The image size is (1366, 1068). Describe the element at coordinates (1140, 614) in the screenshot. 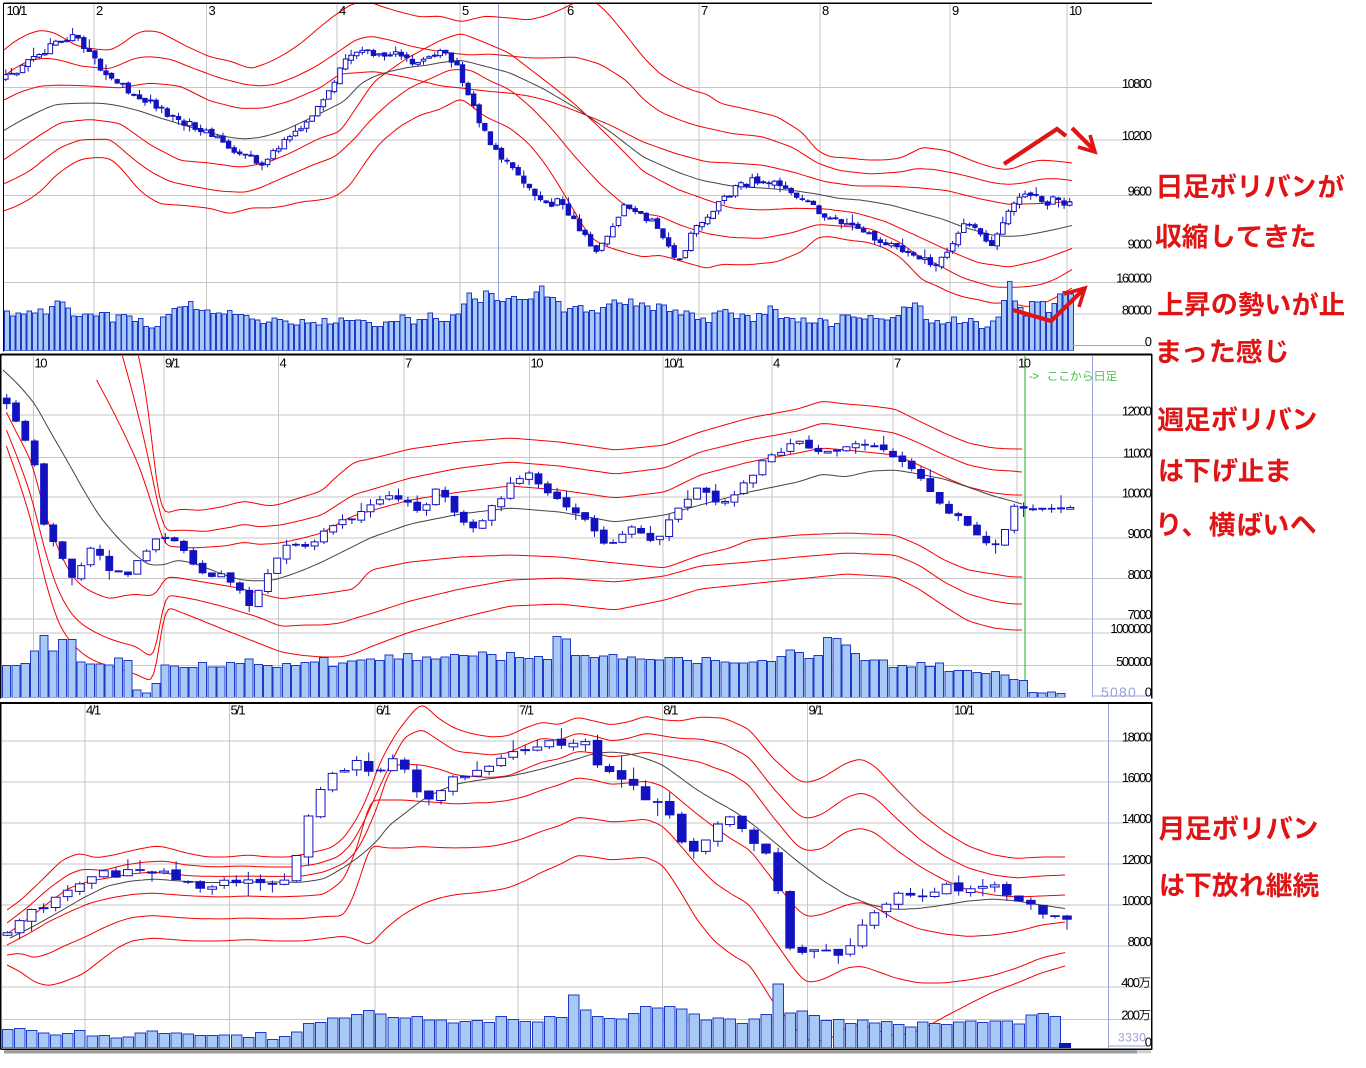

I see `svg-text: 7000` at that location.